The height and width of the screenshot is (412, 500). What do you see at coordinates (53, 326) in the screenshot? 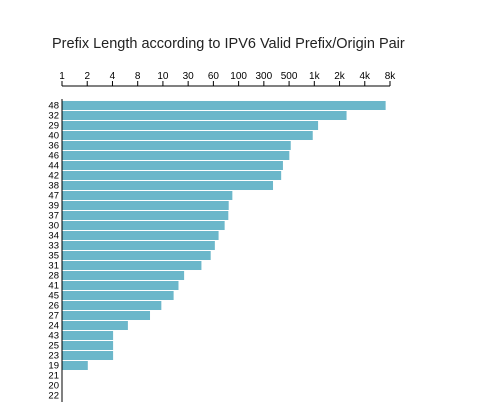
I see `category-label: 24` at bounding box center [53, 326].